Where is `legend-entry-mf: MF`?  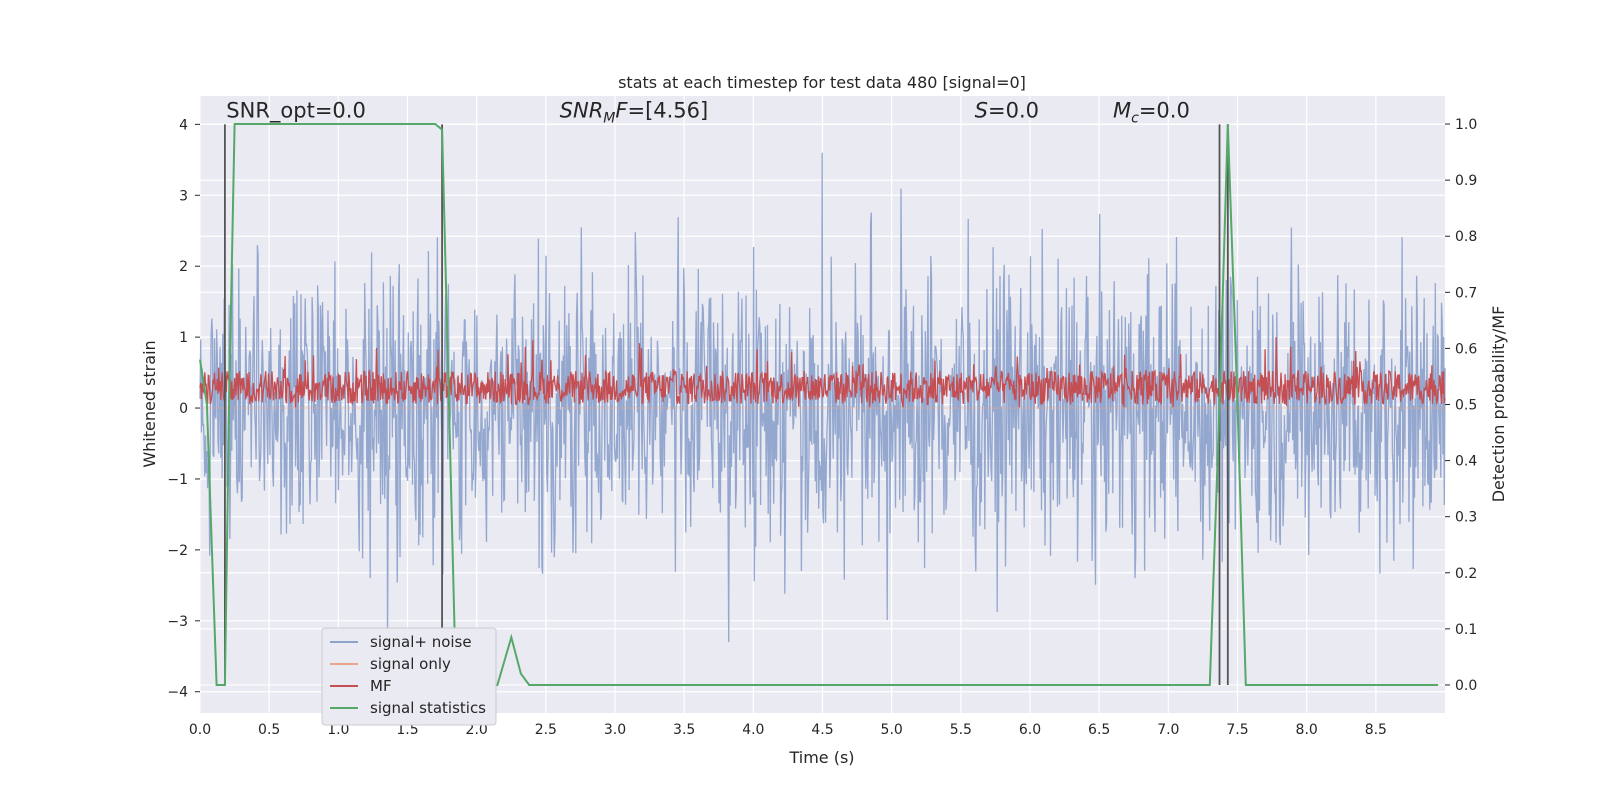
legend-entry-mf: MF is located at coordinates (361, 686).